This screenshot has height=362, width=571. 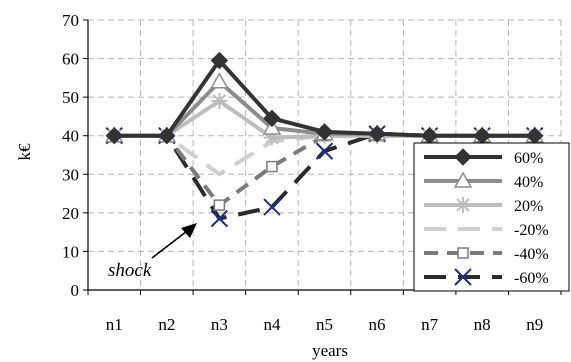 I want to click on series-line, so click(x=324, y=155).